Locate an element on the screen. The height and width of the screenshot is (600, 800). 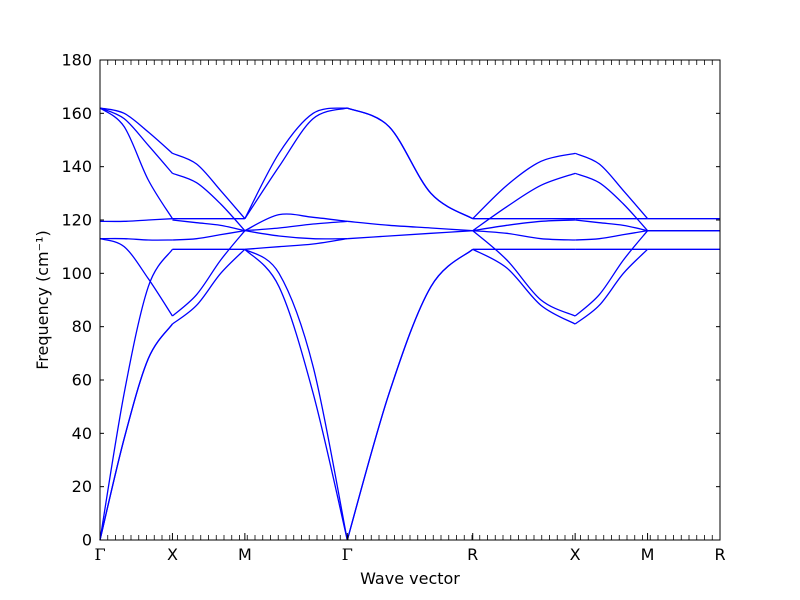
band-5-f8 is located at coordinates (611, 186).